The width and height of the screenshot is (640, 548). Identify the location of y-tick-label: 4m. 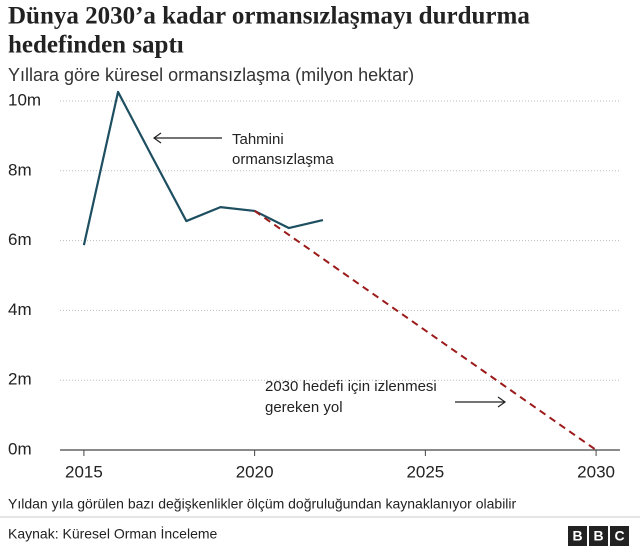
(20, 309).